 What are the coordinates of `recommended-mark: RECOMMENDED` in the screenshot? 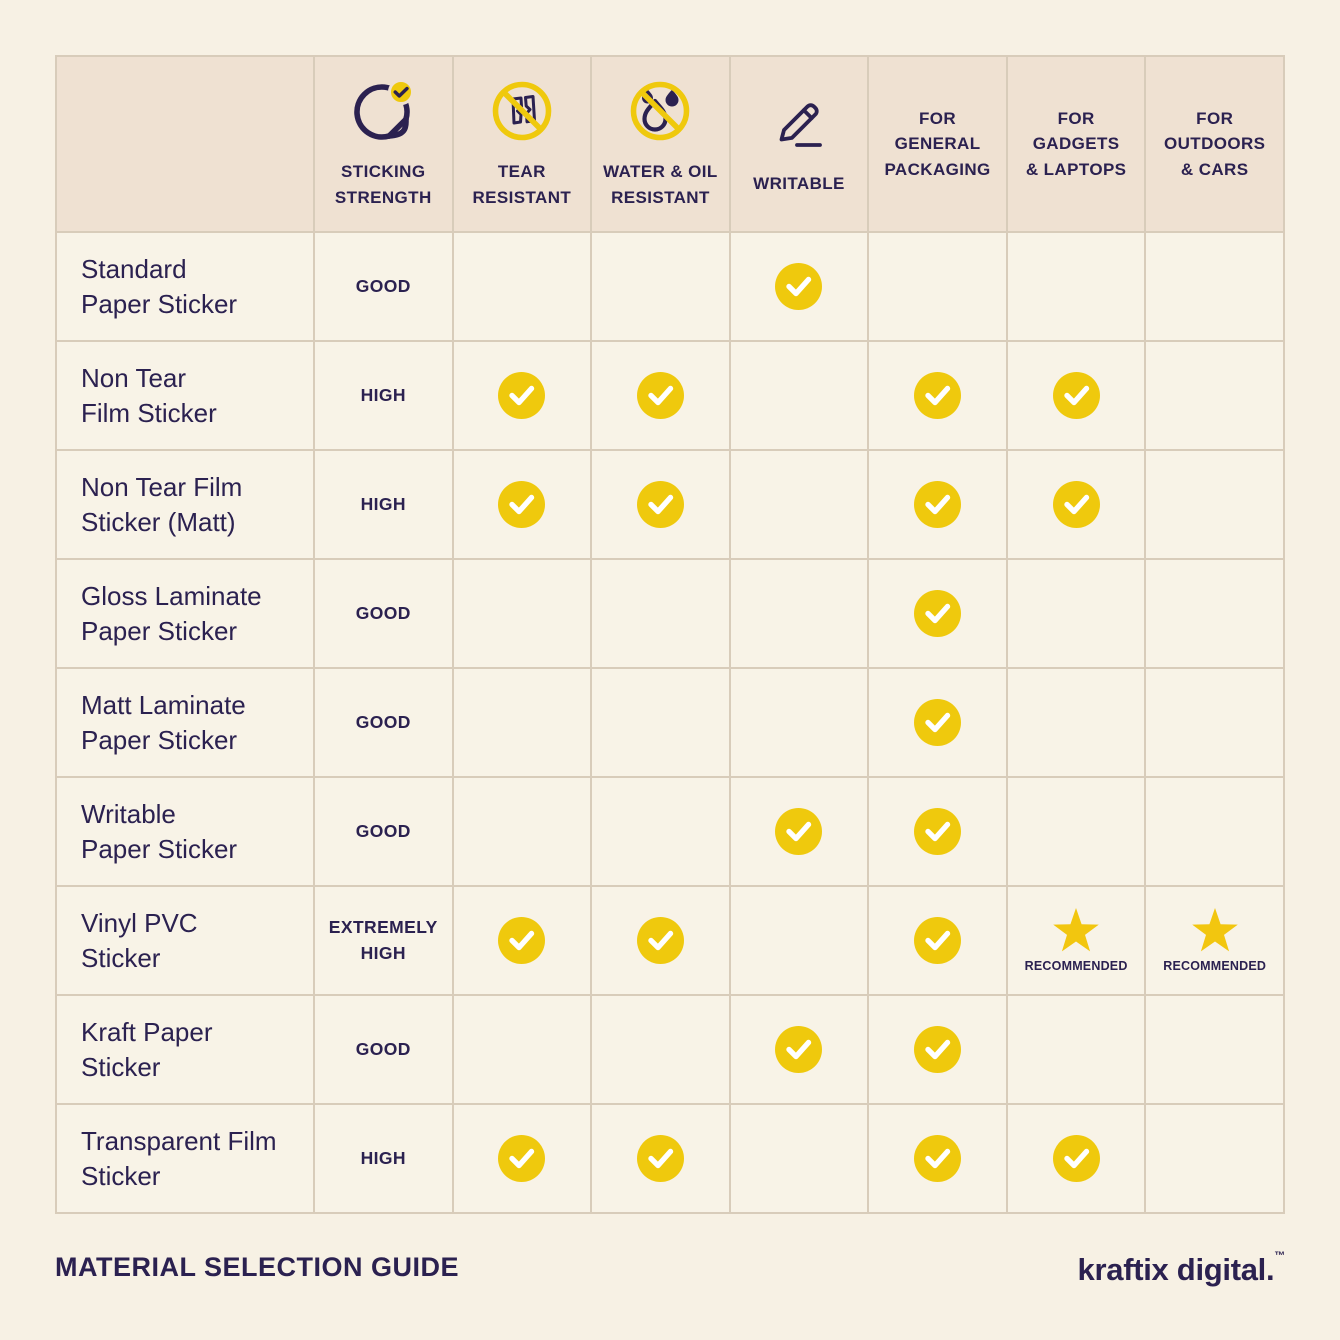 It's located at (1076, 940).